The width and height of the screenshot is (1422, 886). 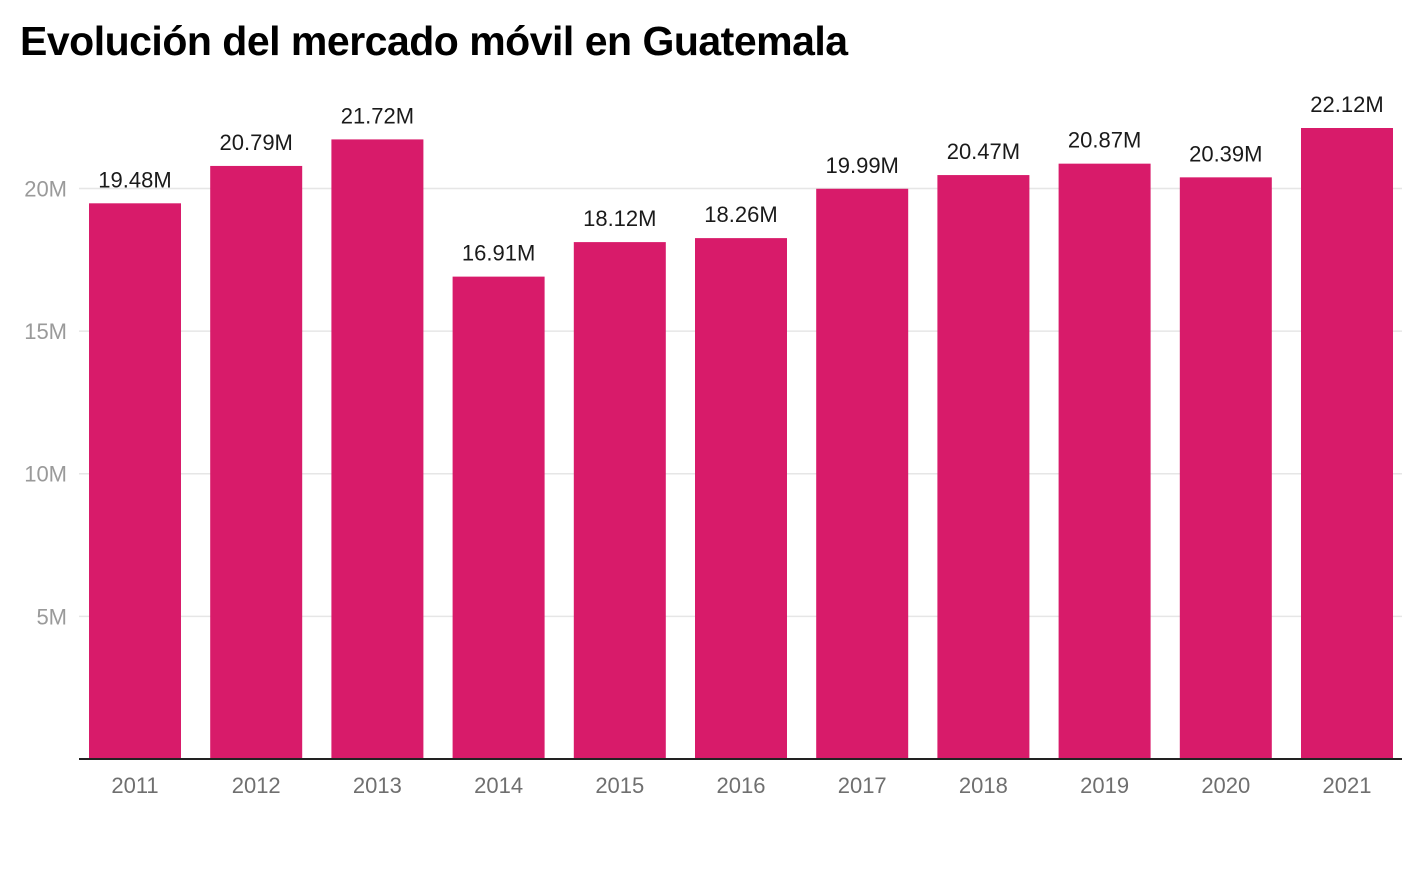 I want to click on x-tick-label-2016: 2016, so click(x=741, y=785).